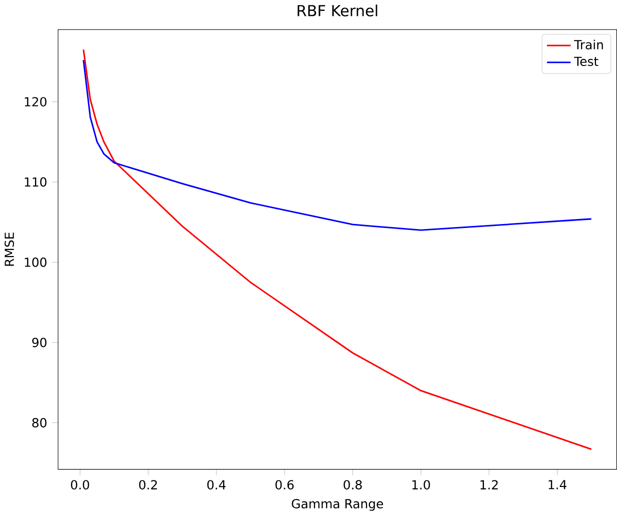 The image size is (617, 515). I want to click on y-tick-label: 80, so click(39, 423).